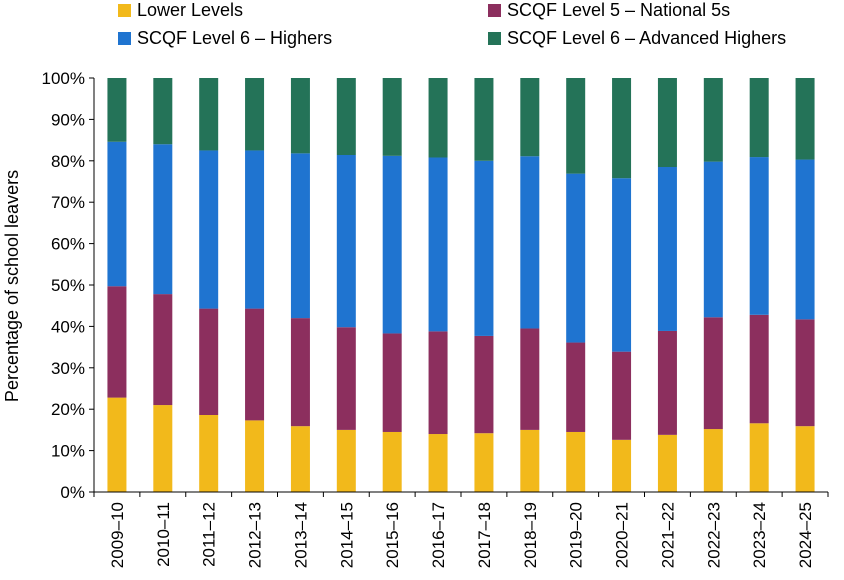  What do you see at coordinates (392, 244) in the screenshot?
I see `bar-segment-3-2015–16` at bounding box center [392, 244].